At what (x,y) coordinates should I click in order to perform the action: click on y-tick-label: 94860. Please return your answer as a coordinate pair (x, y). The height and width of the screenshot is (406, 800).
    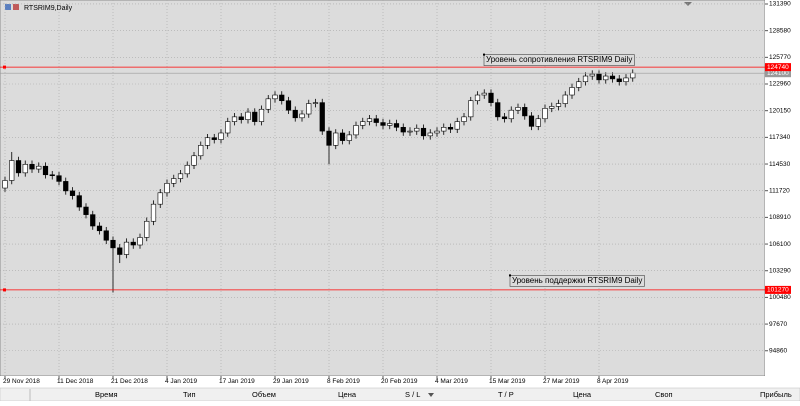
    Looking at the image, I should click on (778, 350).